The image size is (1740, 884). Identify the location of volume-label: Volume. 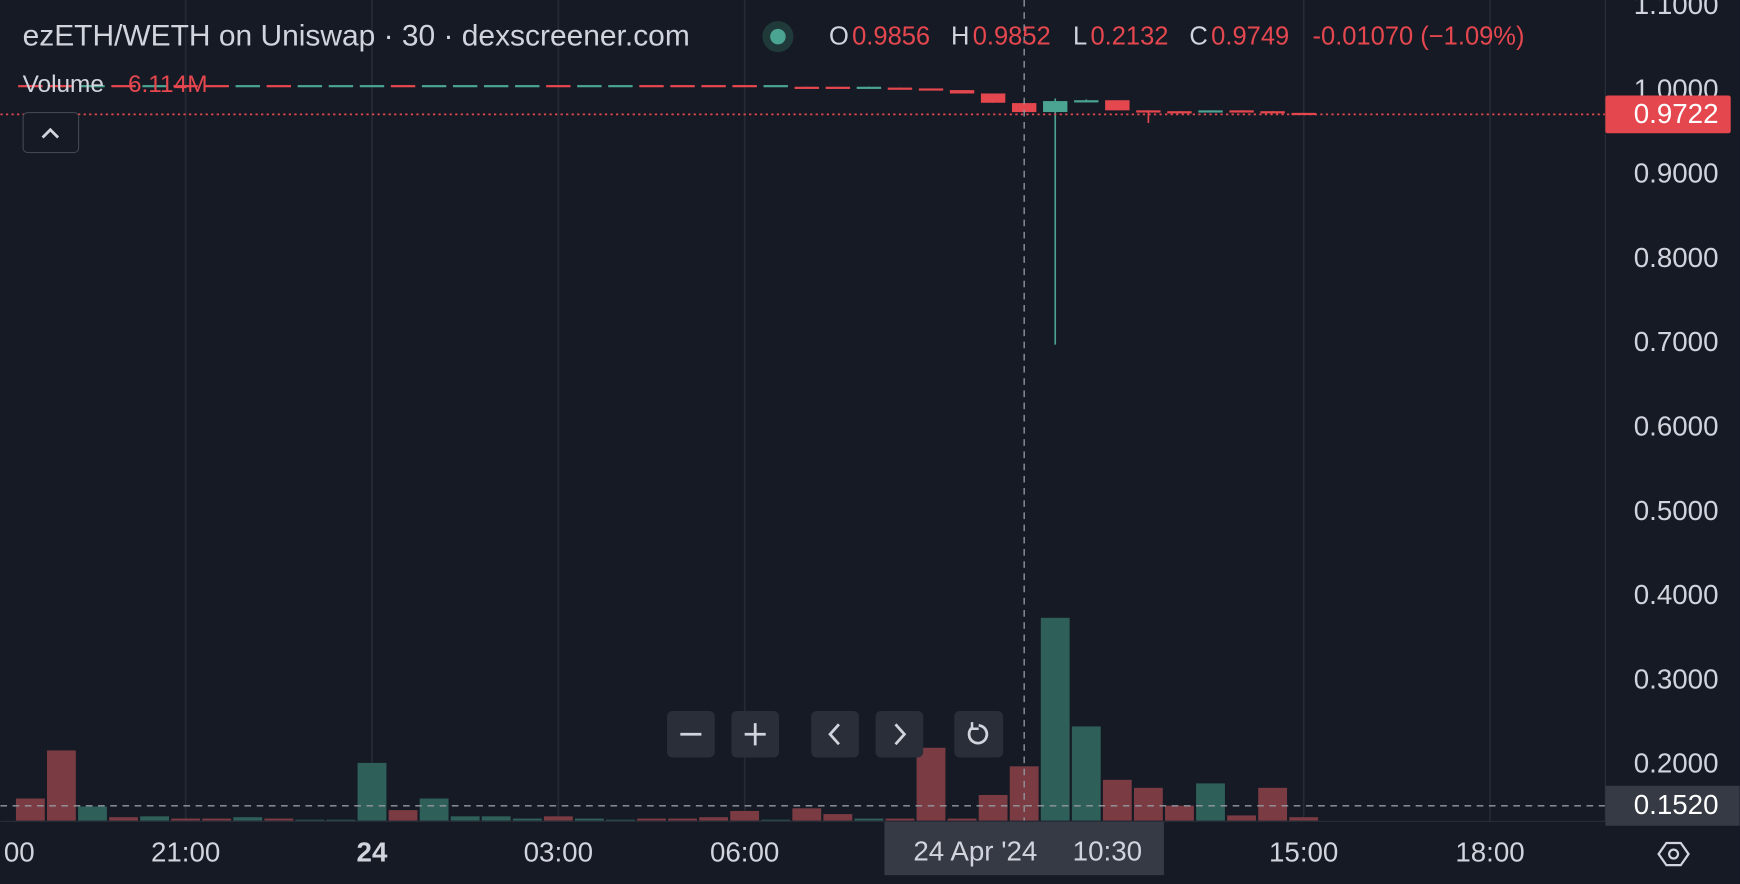
(63, 84).